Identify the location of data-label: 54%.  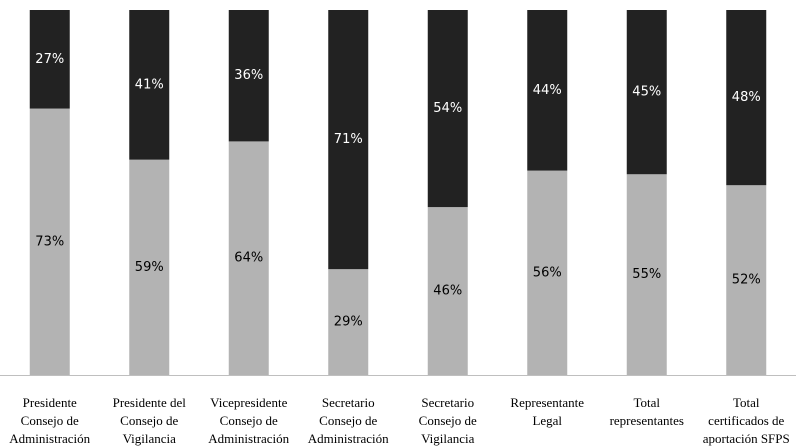
(447, 108).